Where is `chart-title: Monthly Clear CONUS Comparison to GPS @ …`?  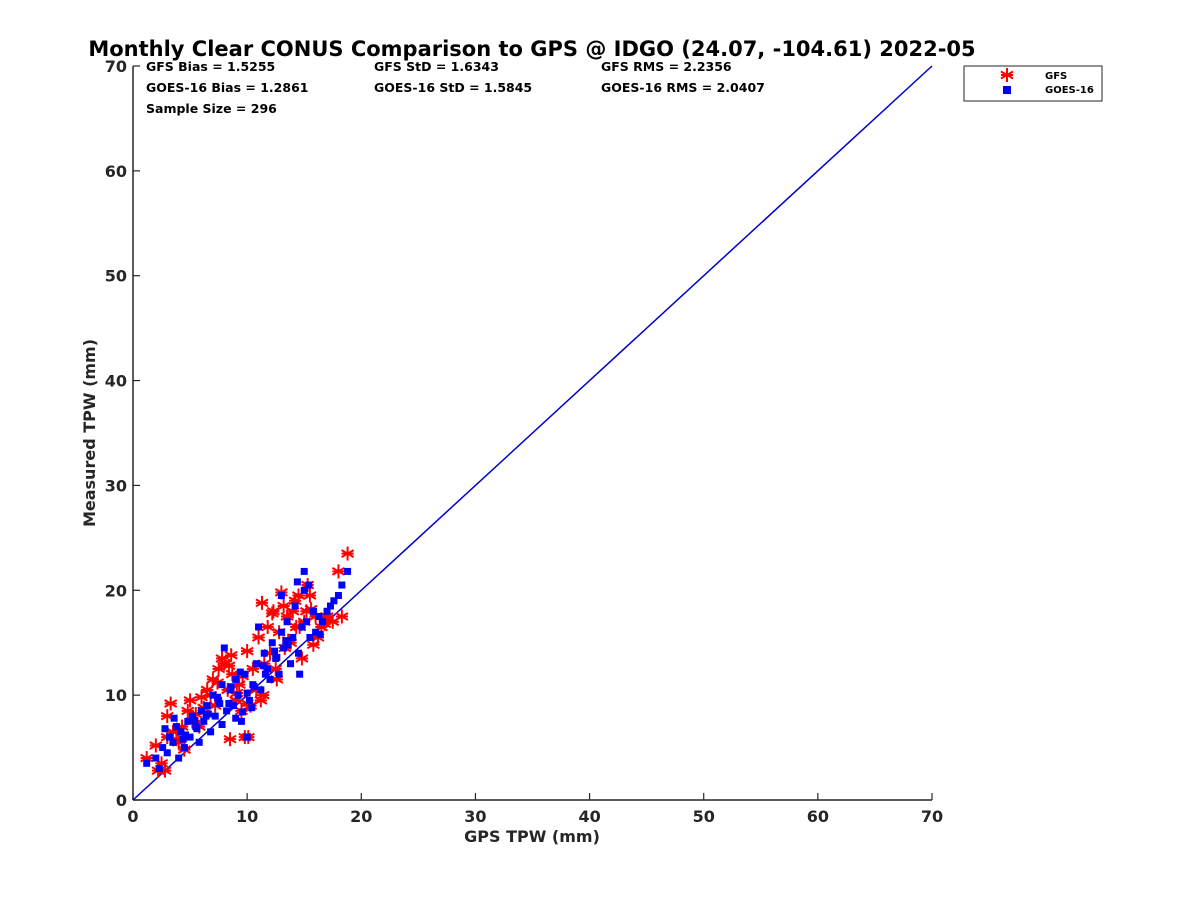 chart-title: Monthly Clear CONUS Comparison to GPS @ … is located at coordinates (531, 49).